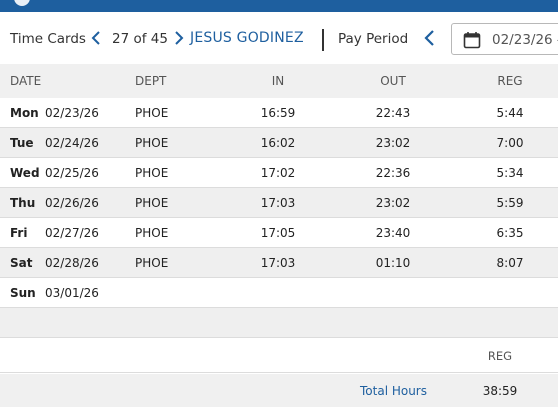 The image size is (558, 407). Describe the element at coordinates (393, 81) in the screenshot. I see `column-header-out: OUT` at that location.